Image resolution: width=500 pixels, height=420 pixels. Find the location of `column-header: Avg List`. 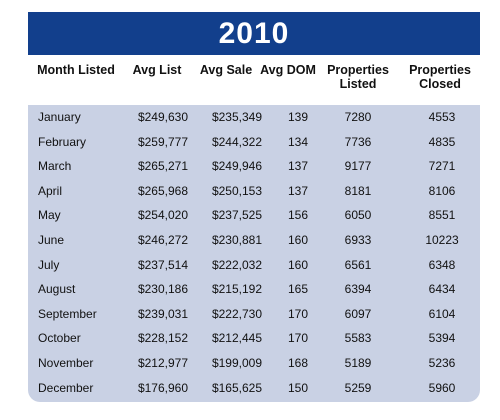

column-header: Avg List is located at coordinates (157, 70).